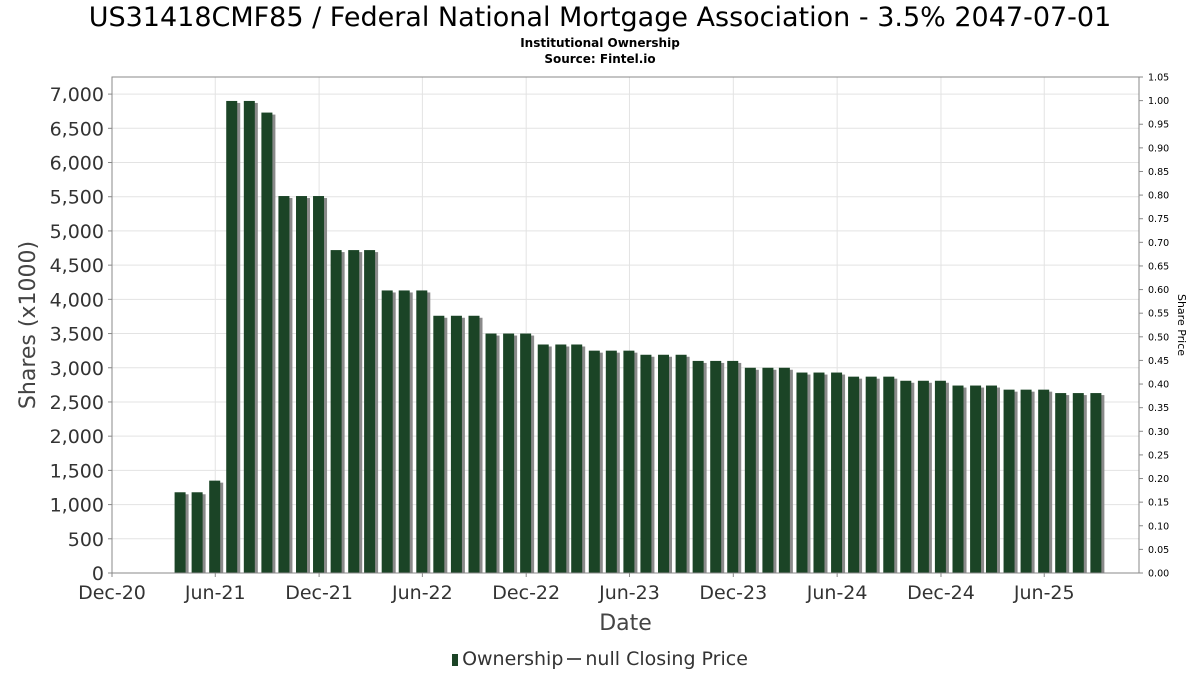  Describe the element at coordinates (513, 659) in the screenshot. I see `legend-ownership-label: Ownership` at that location.